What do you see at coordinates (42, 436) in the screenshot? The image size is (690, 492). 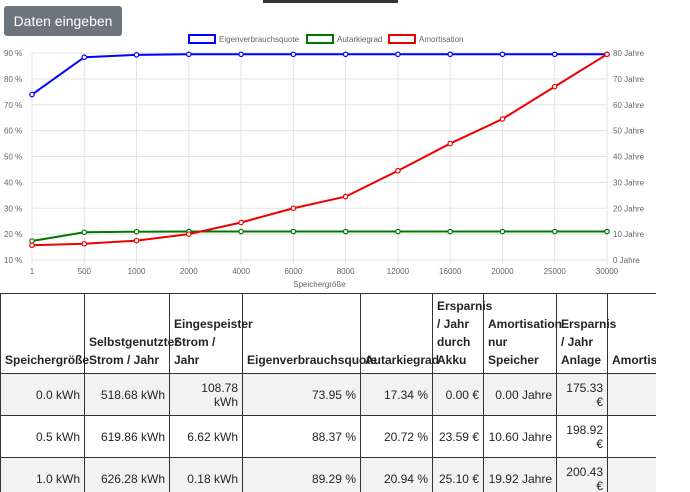 I see `table-cell: 0.5 kWh` at bounding box center [42, 436].